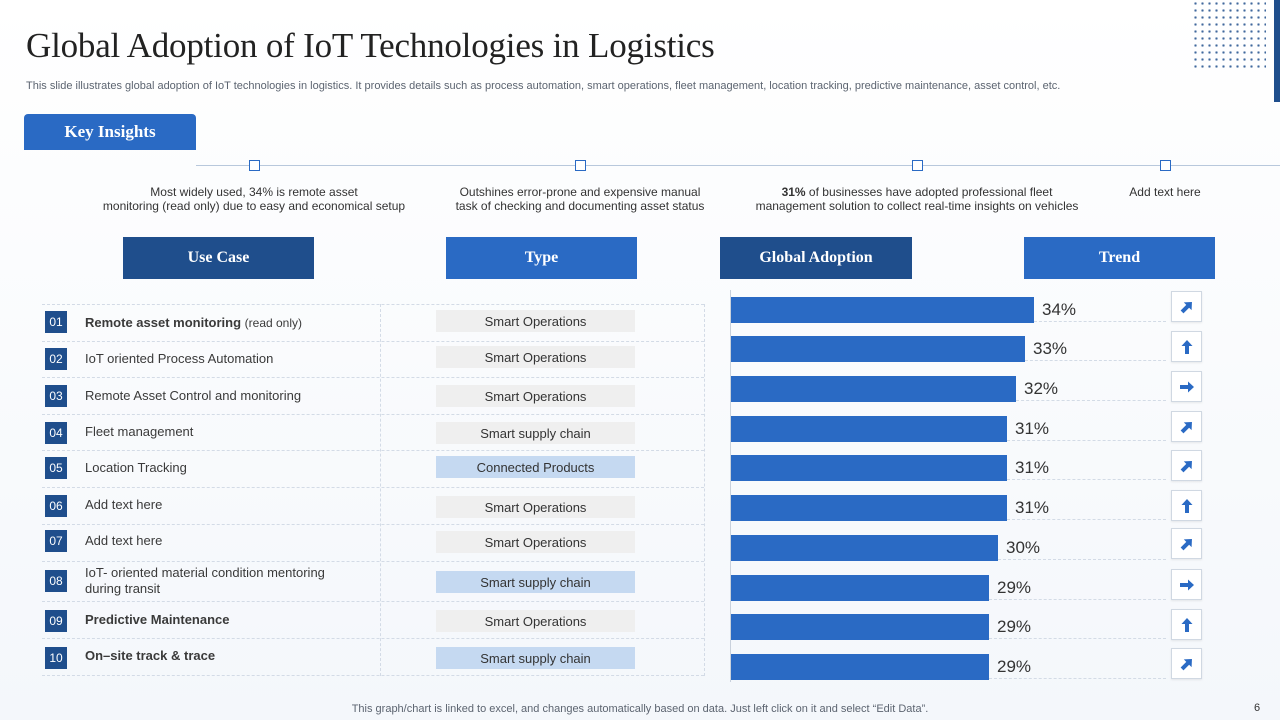 The height and width of the screenshot is (720, 1280). What do you see at coordinates (535, 582) in the screenshot?
I see `row-type-08: Smart supply chain` at bounding box center [535, 582].